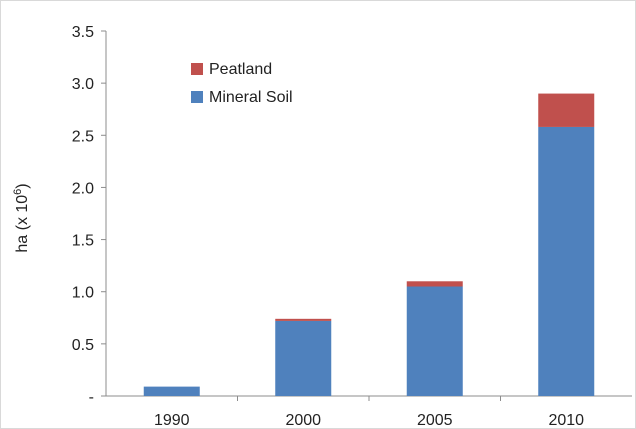 The height and width of the screenshot is (429, 636). I want to click on y-tick-label: 3.5, so click(83, 32).